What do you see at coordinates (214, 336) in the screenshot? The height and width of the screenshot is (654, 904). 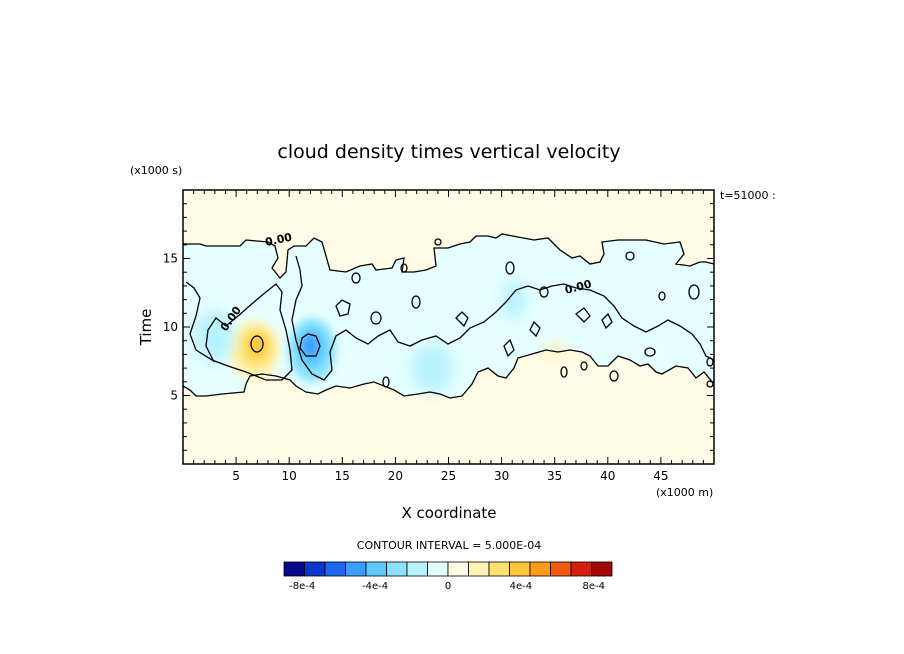 I see `negative-weak-left` at bounding box center [214, 336].